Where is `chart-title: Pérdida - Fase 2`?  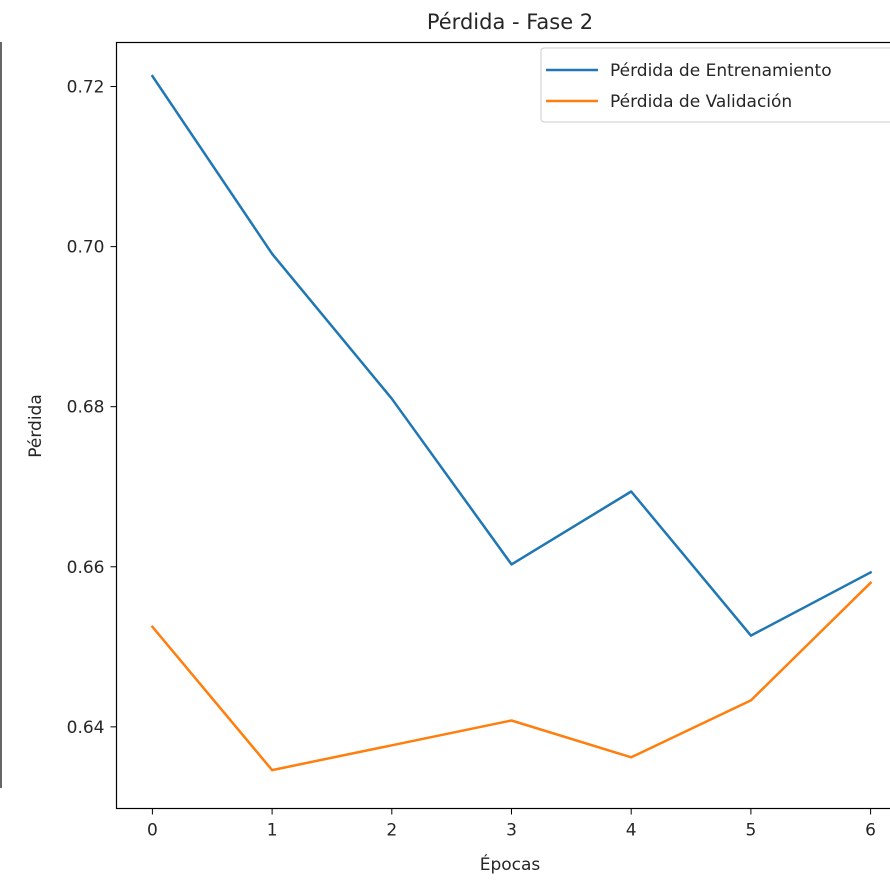
chart-title: Pérdida - Fase 2 is located at coordinates (510, 22).